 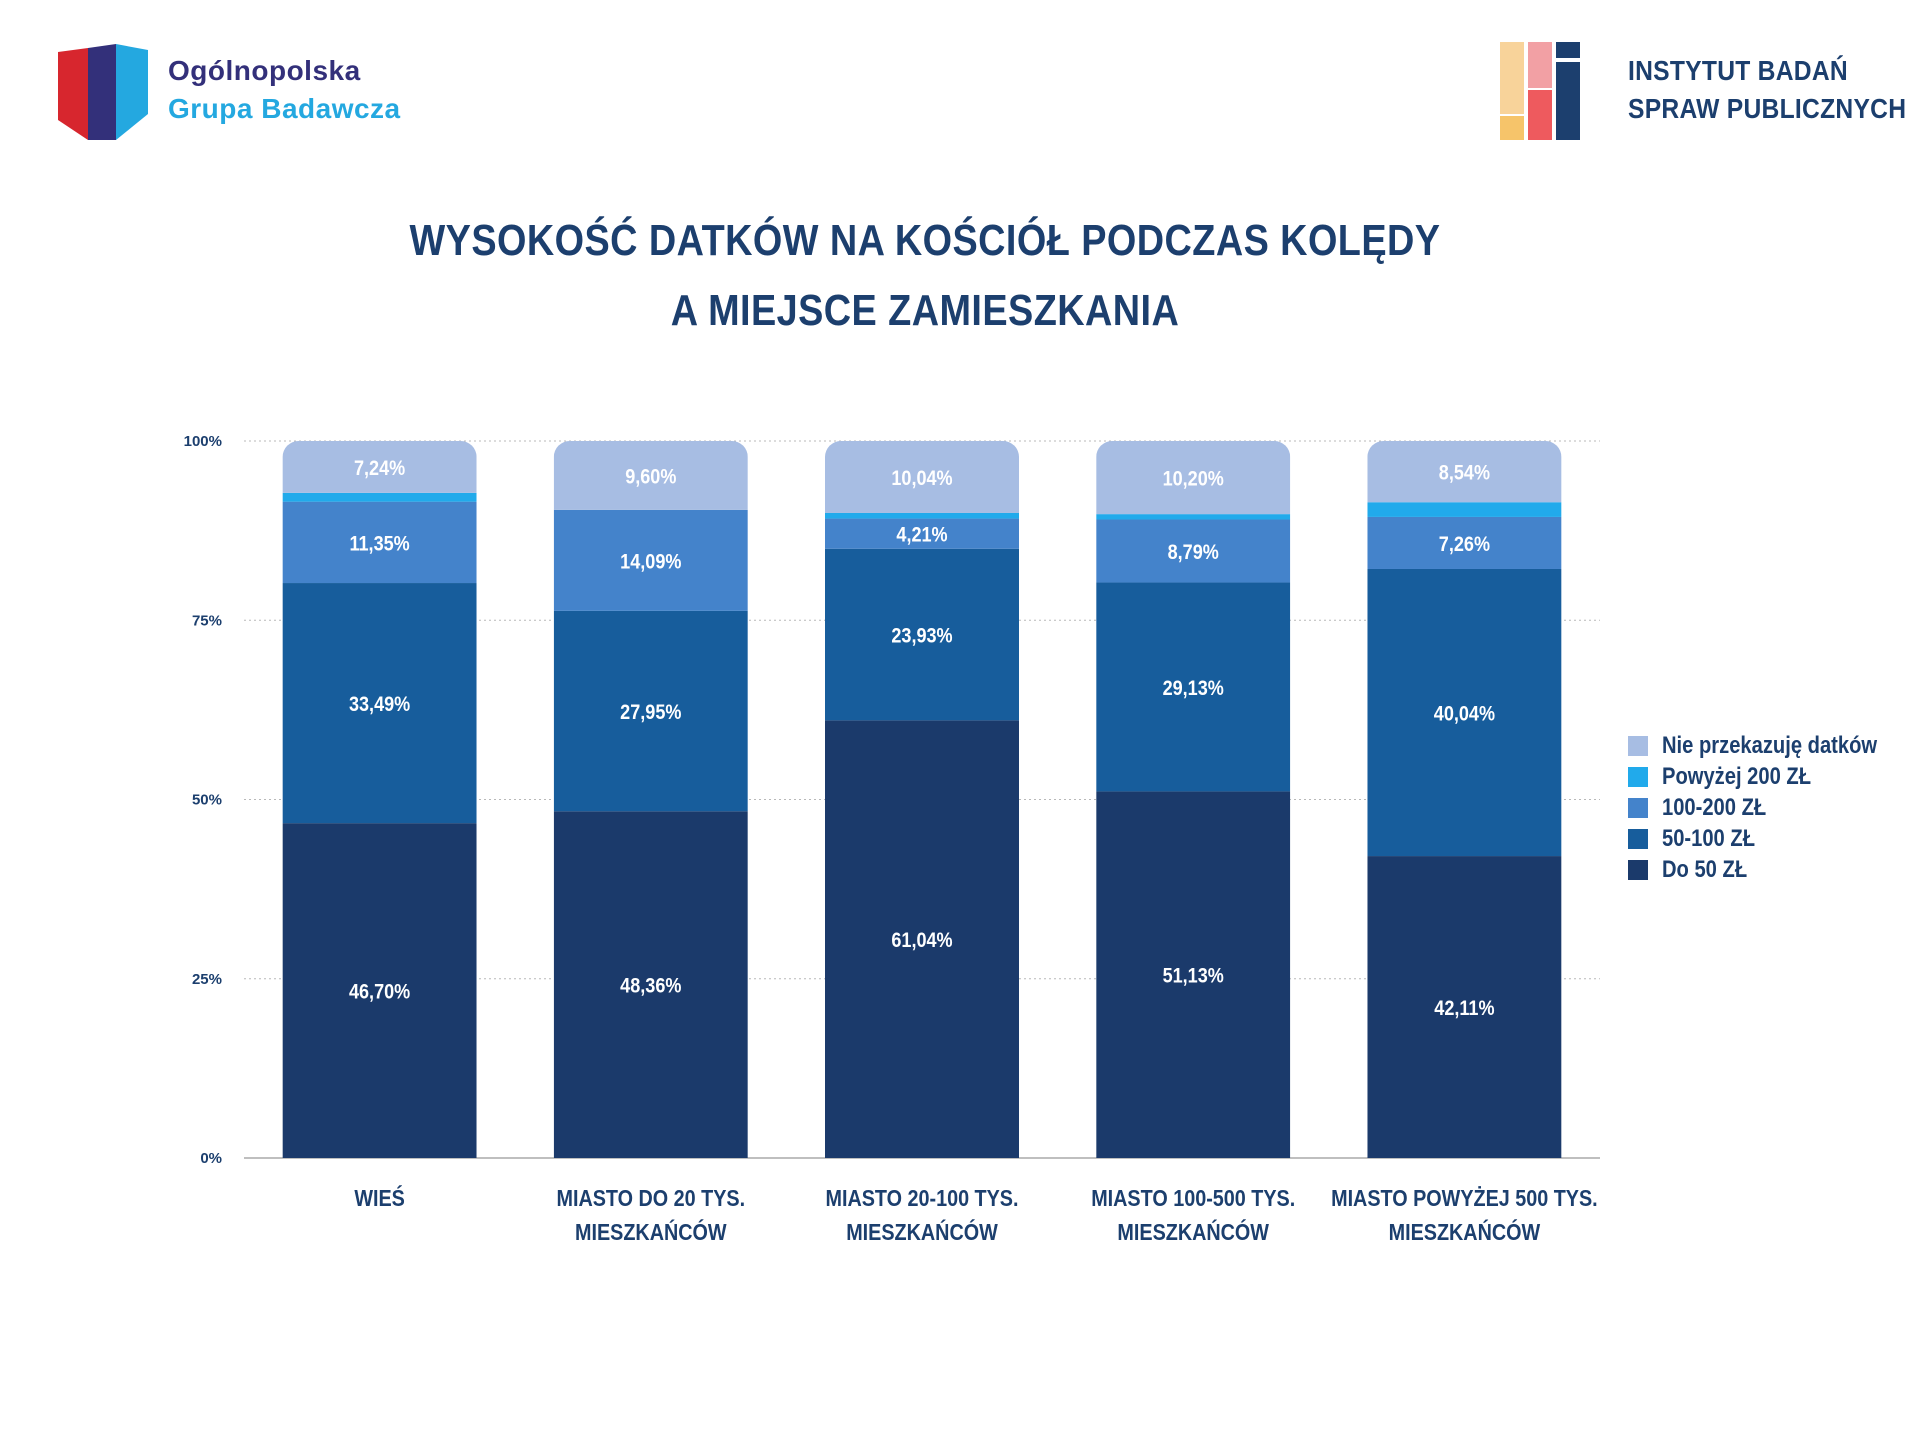 I want to click on legend-item: Nie przekazuję datków, so click(x=1773, y=745).